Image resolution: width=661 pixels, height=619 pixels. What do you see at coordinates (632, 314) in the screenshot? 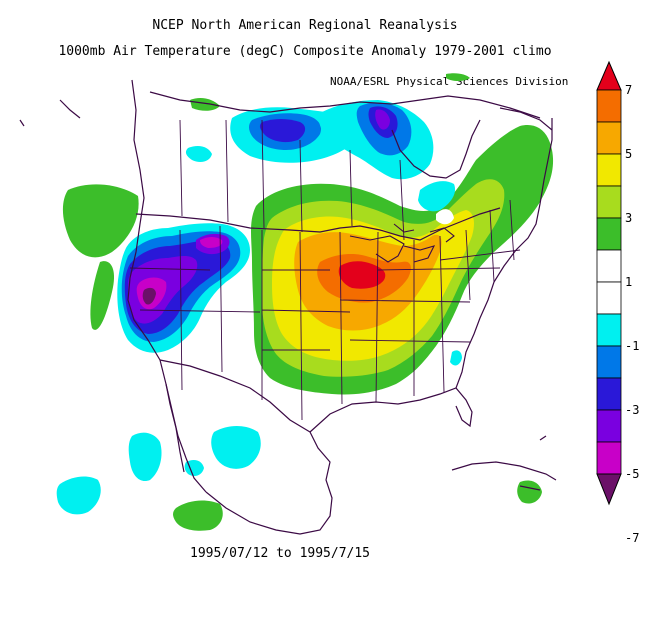
I see `colorbar-labels: 7 5 3 1 -1 -3 -5 -7` at bounding box center [632, 314].